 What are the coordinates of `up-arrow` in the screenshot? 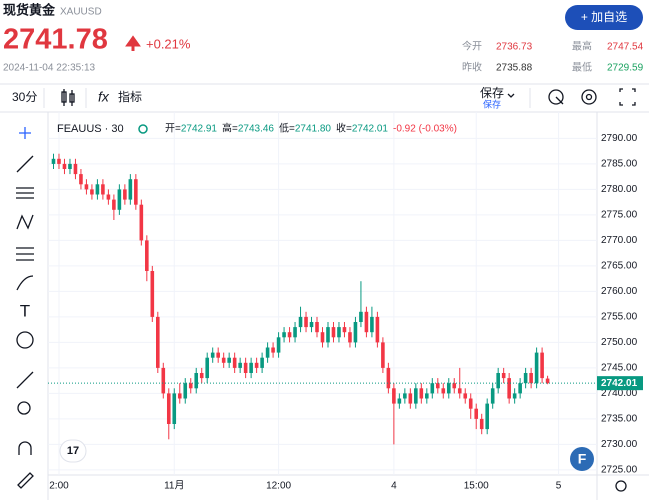 It's located at (133, 43).